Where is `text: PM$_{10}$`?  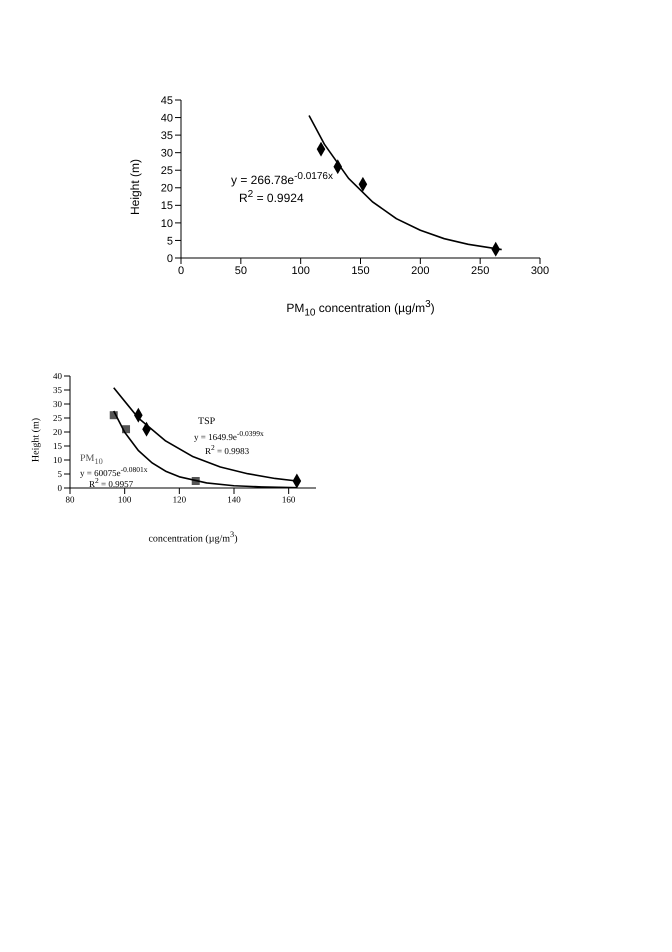
text: PM$_{10}$ is located at coordinates (91, 459).